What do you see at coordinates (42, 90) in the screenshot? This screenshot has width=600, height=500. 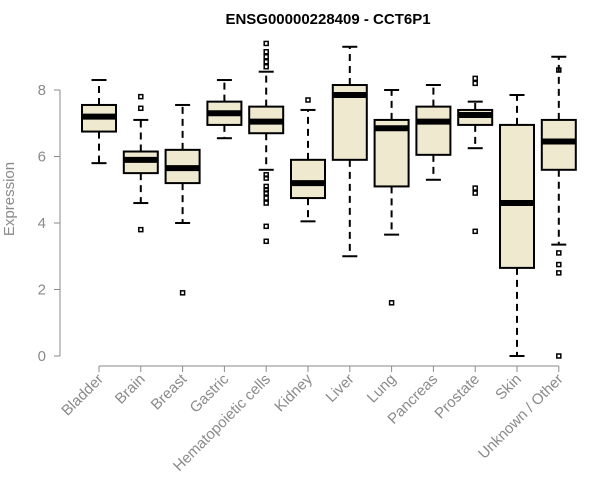 I see `y-tick-label: 8` at bounding box center [42, 90].